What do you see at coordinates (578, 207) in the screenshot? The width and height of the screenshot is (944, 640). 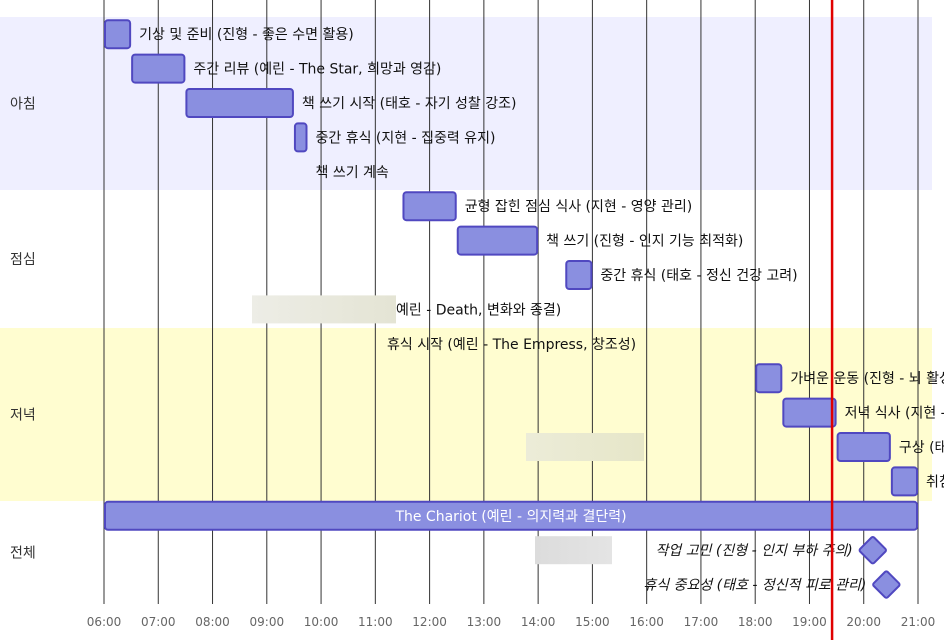 I see `task-label: 균형 잡힌 점심 식사 (지현 - 영양 관리)` at bounding box center [578, 207].